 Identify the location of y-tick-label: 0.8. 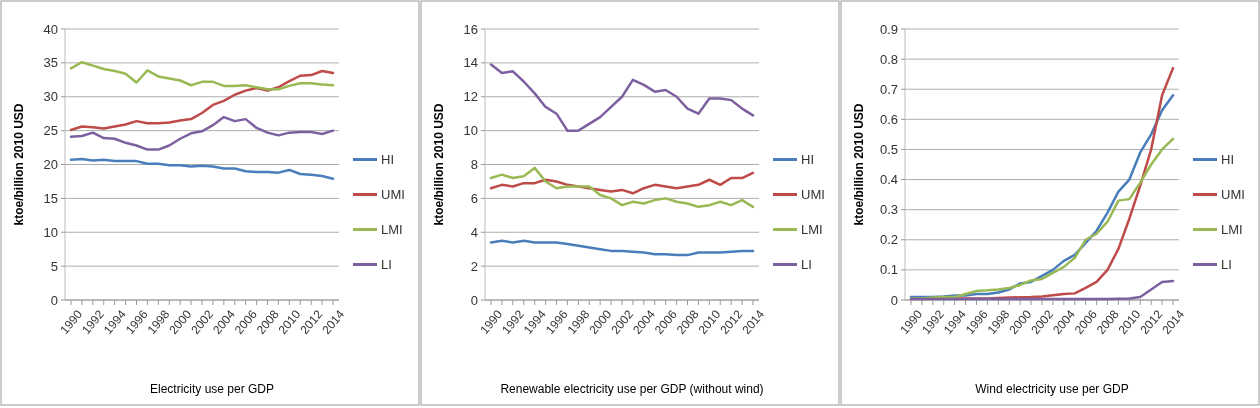
(888, 59).